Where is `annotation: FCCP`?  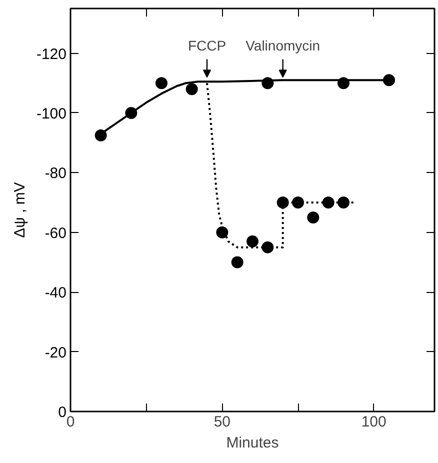 annotation: FCCP is located at coordinates (207, 45).